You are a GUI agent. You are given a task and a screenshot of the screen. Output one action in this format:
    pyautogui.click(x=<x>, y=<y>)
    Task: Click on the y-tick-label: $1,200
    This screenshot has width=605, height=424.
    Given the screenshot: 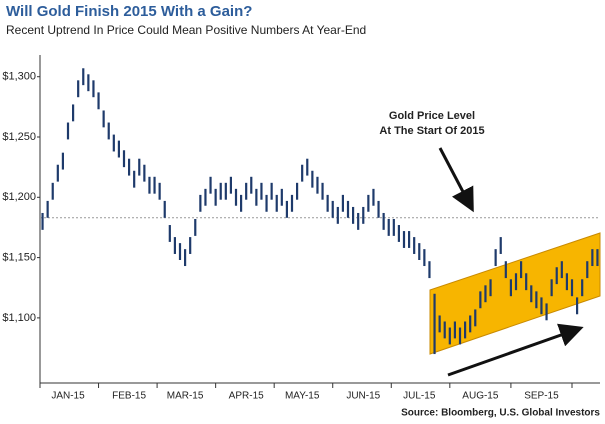 What is the action you would take?
    pyautogui.click(x=19, y=197)
    